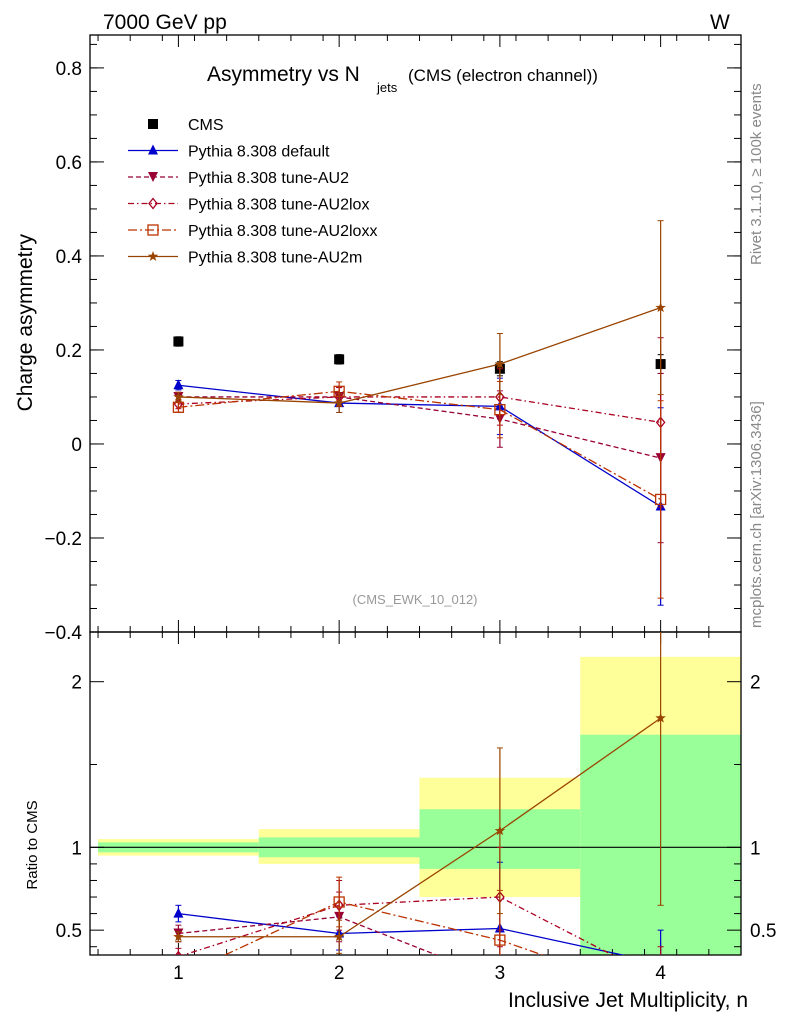 The width and height of the screenshot is (786, 1024). Describe the element at coordinates (755, 848) in the screenshot. I see `ratio-y-tick-label-right: 1` at that location.